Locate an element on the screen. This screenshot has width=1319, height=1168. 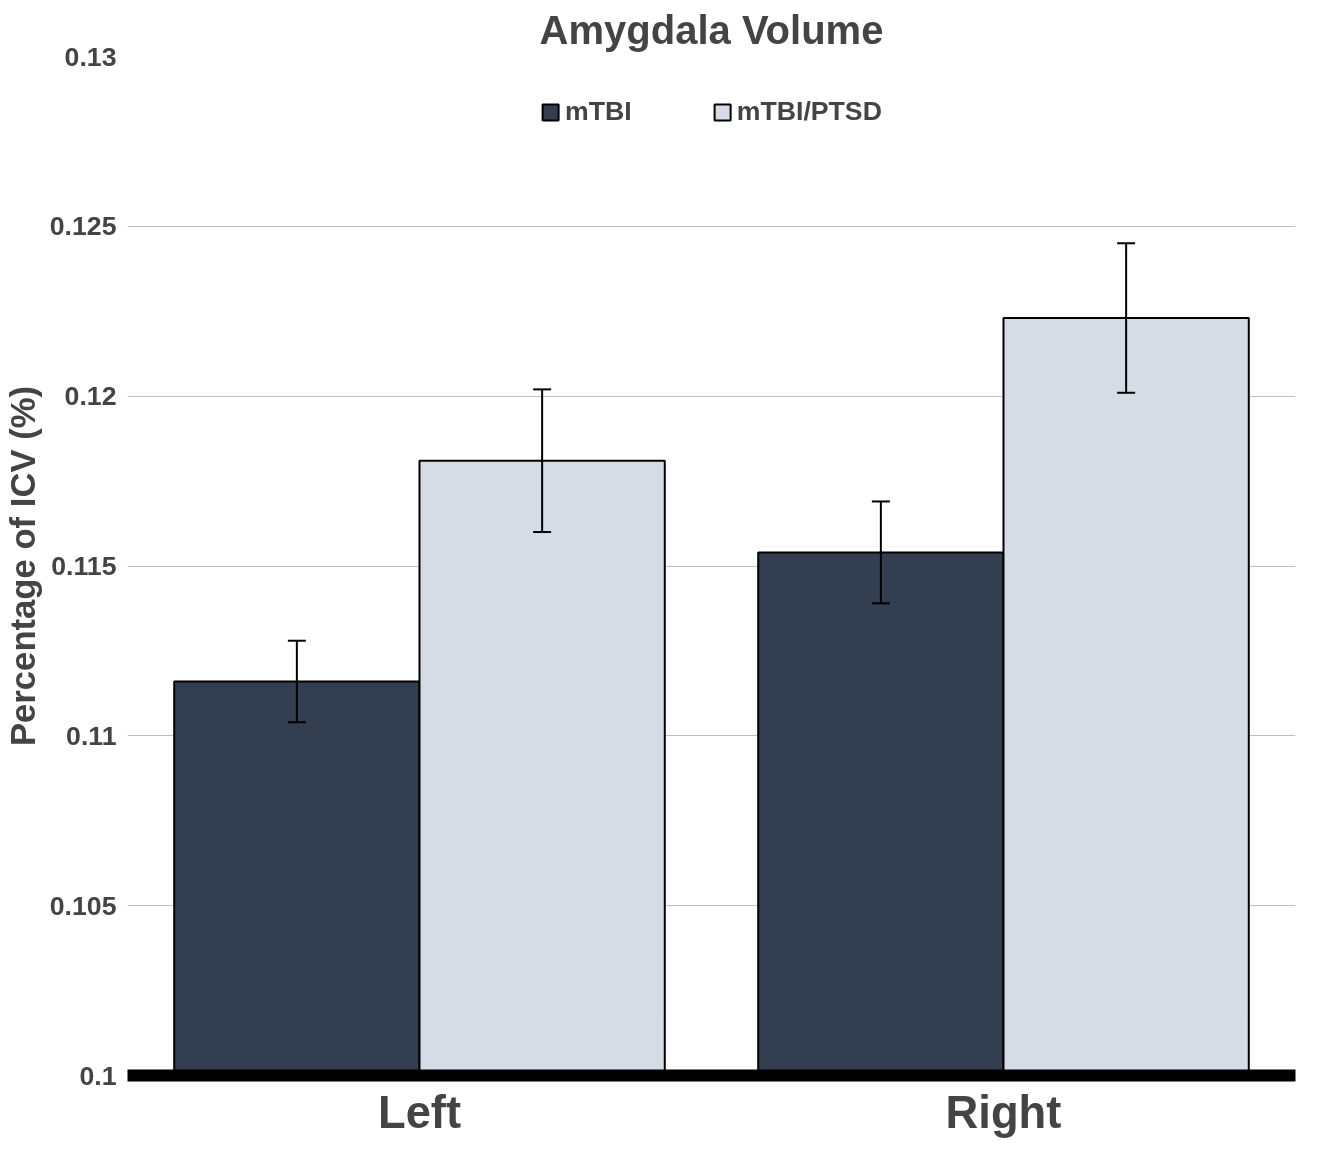
legend-label: mTBI/PTSD is located at coordinates (809, 111).